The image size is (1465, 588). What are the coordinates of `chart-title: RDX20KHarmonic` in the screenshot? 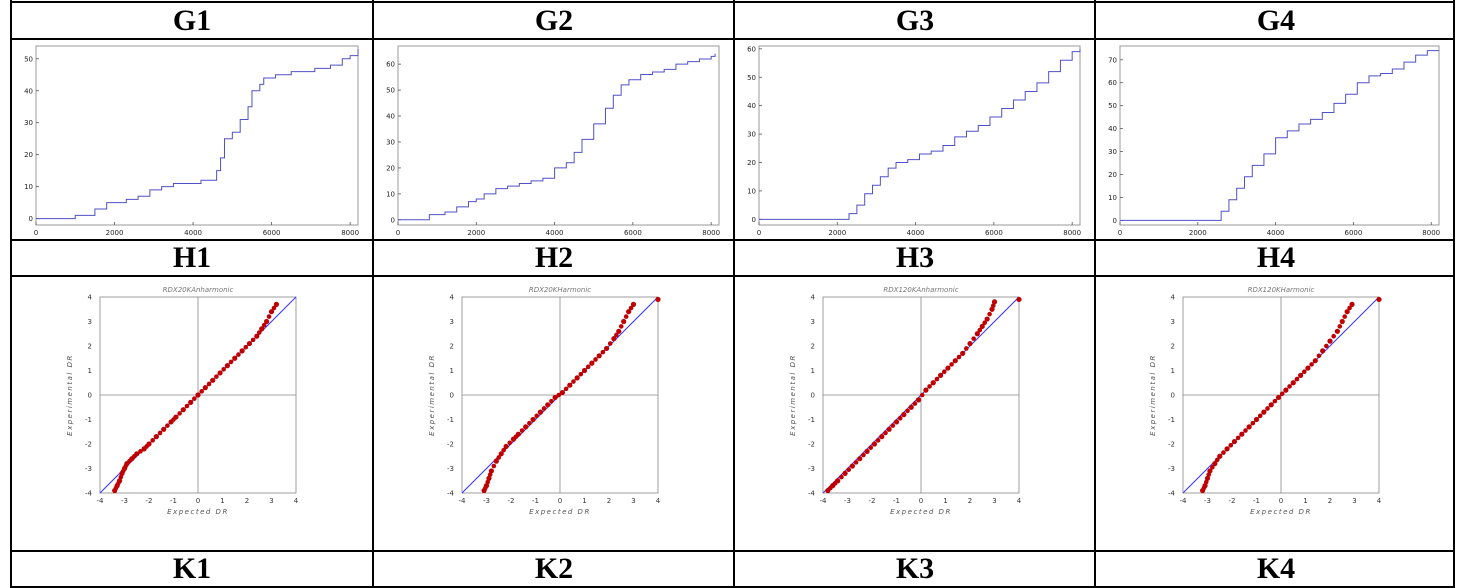 It's located at (560, 290).